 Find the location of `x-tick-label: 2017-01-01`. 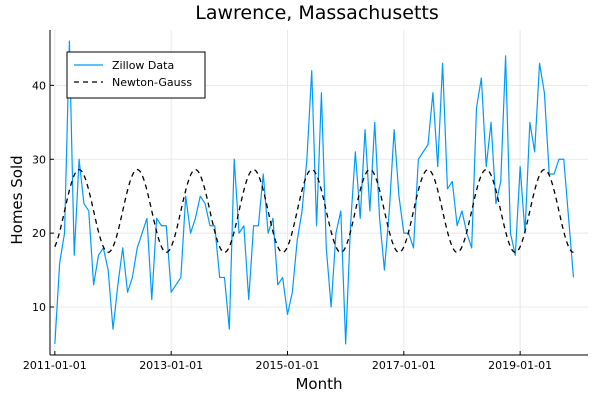

x-tick-label: 2017-01-01 is located at coordinates (404, 365).